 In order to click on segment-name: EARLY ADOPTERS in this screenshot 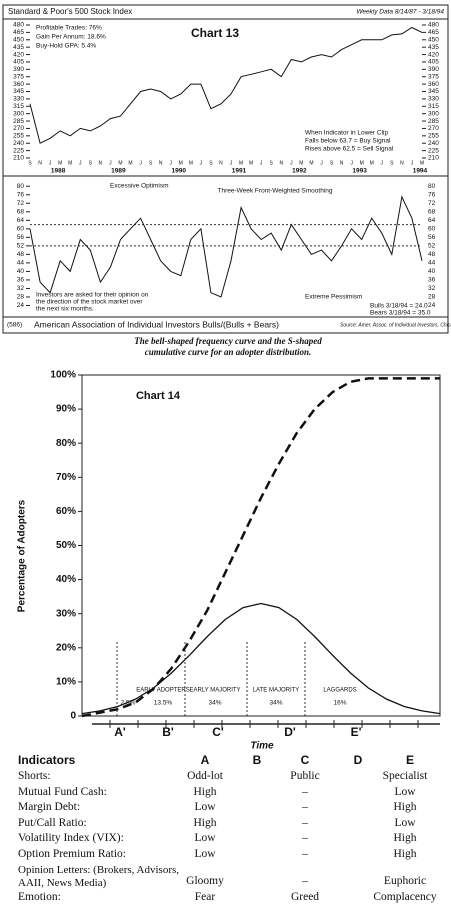, I will do `click(162, 691)`.